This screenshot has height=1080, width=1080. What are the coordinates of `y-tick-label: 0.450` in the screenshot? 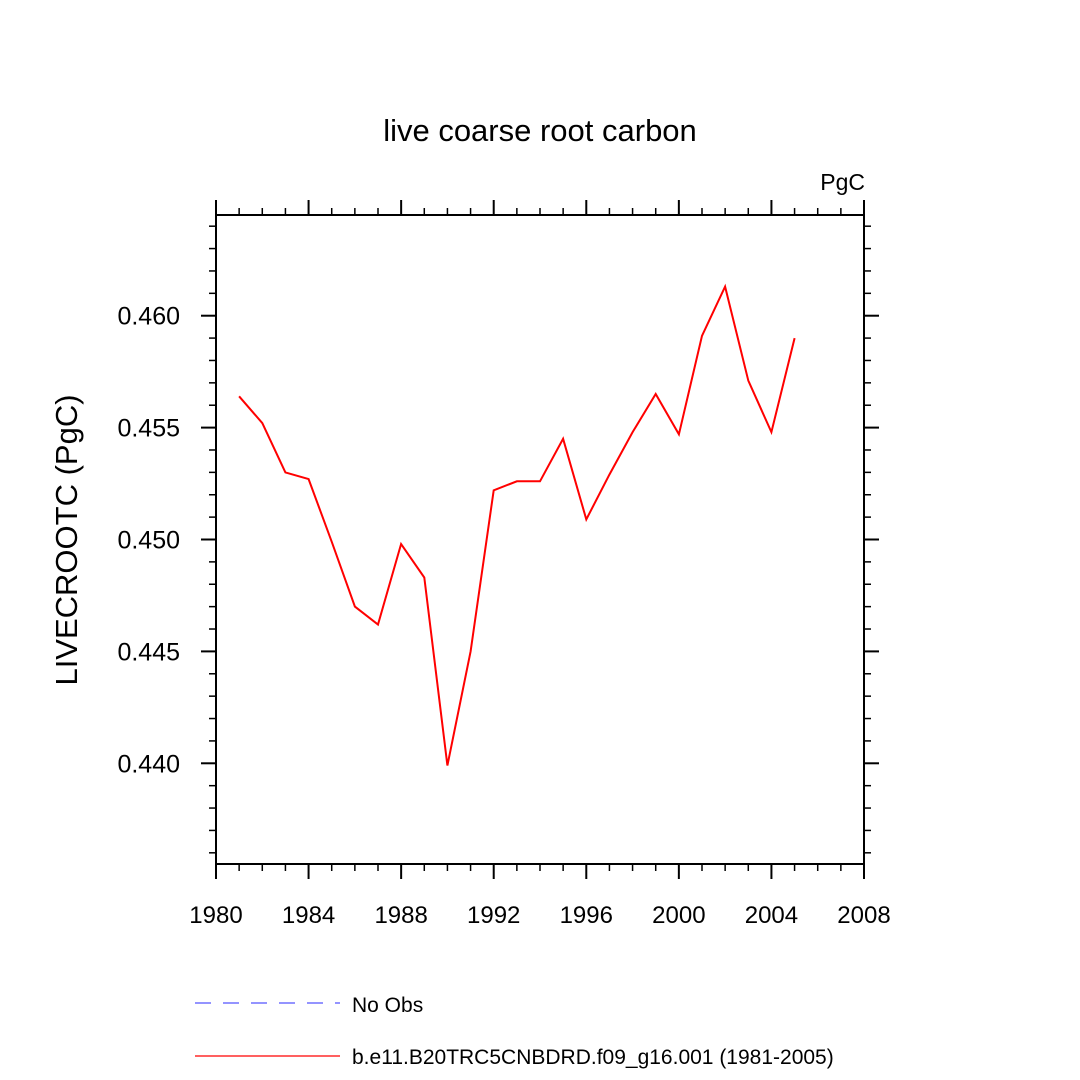 It's located at (148, 541).